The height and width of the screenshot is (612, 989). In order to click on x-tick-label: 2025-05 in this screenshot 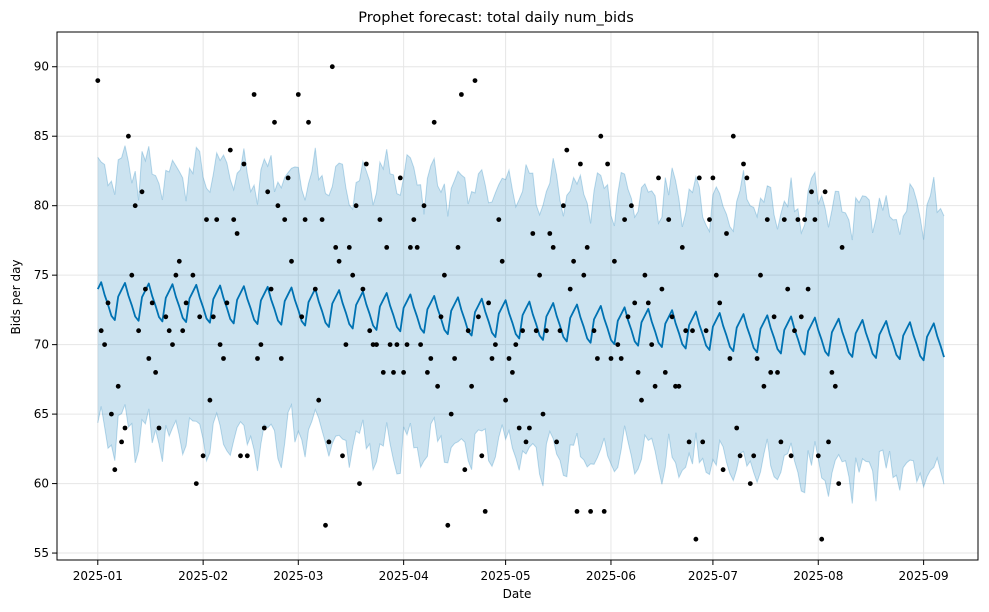, I will do `click(506, 576)`.